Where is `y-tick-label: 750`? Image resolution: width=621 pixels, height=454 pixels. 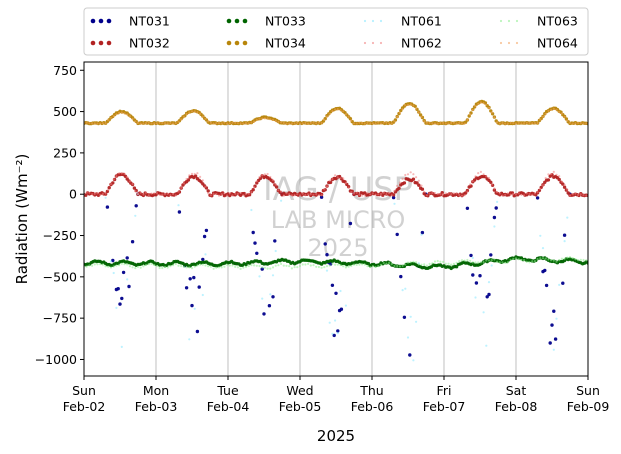 y-tick-label: 750 is located at coordinates (65, 70).